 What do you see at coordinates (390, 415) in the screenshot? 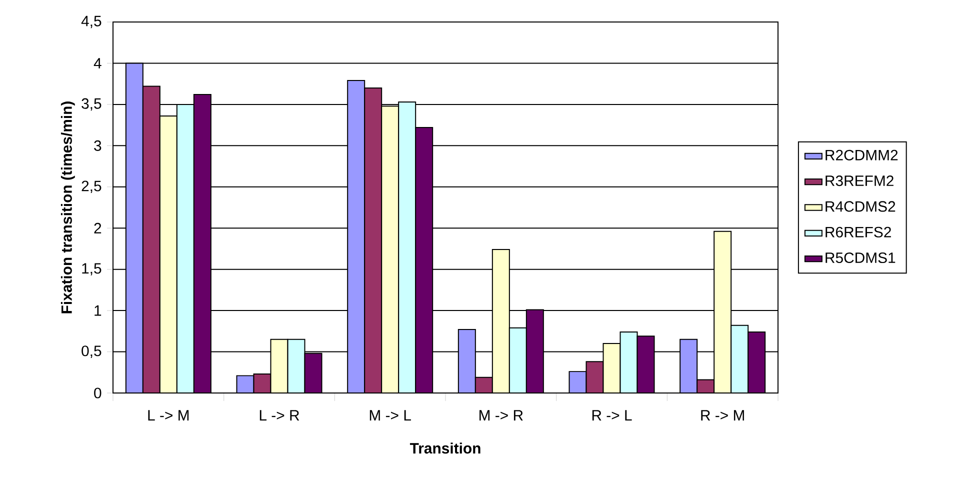
I see `x-tick-label: M -> L` at bounding box center [390, 415].